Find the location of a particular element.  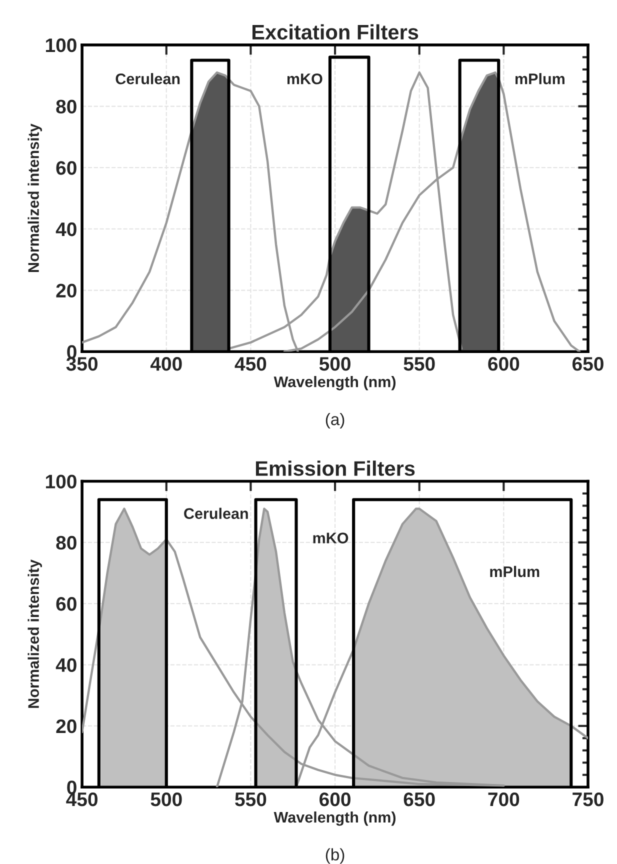

x-tick-label: 400 is located at coordinates (166, 364).